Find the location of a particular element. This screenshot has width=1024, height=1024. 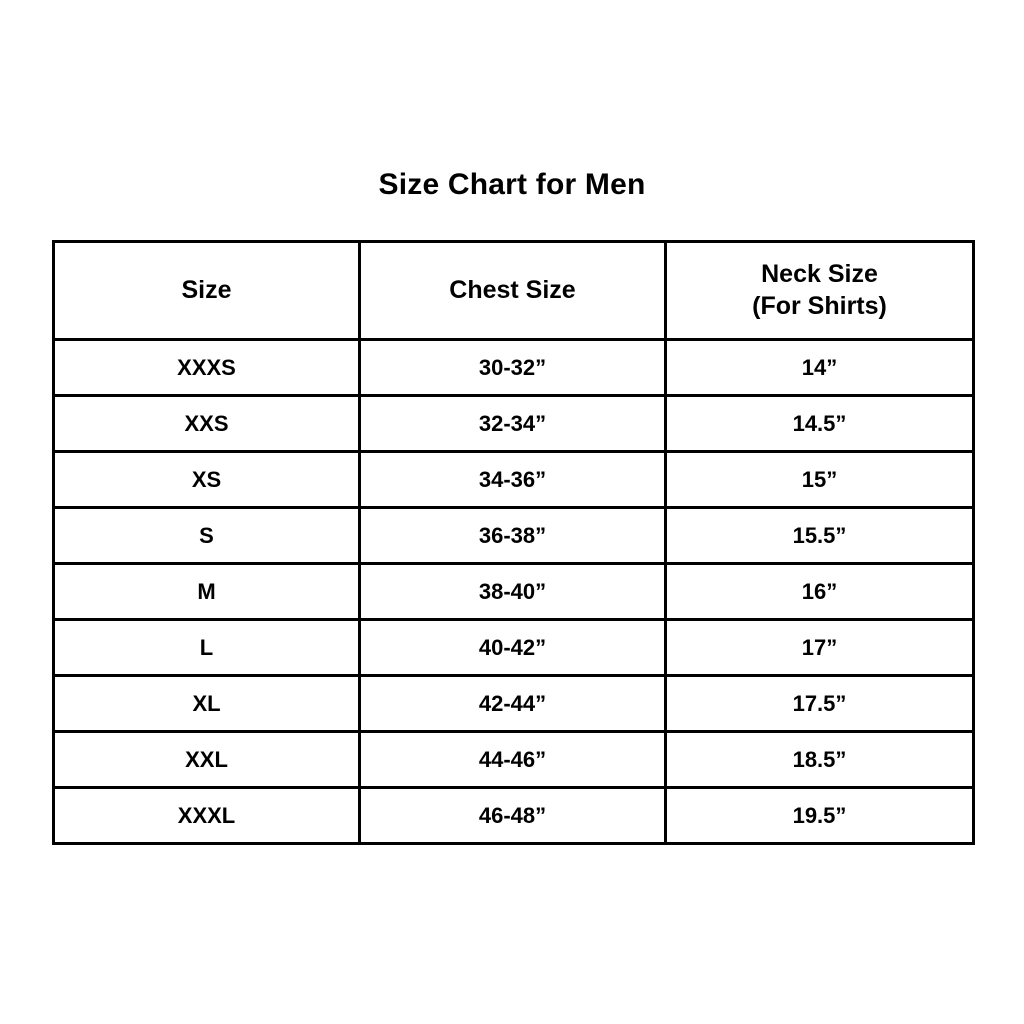

page-title: Size Chart for Men is located at coordinates (512, 184).